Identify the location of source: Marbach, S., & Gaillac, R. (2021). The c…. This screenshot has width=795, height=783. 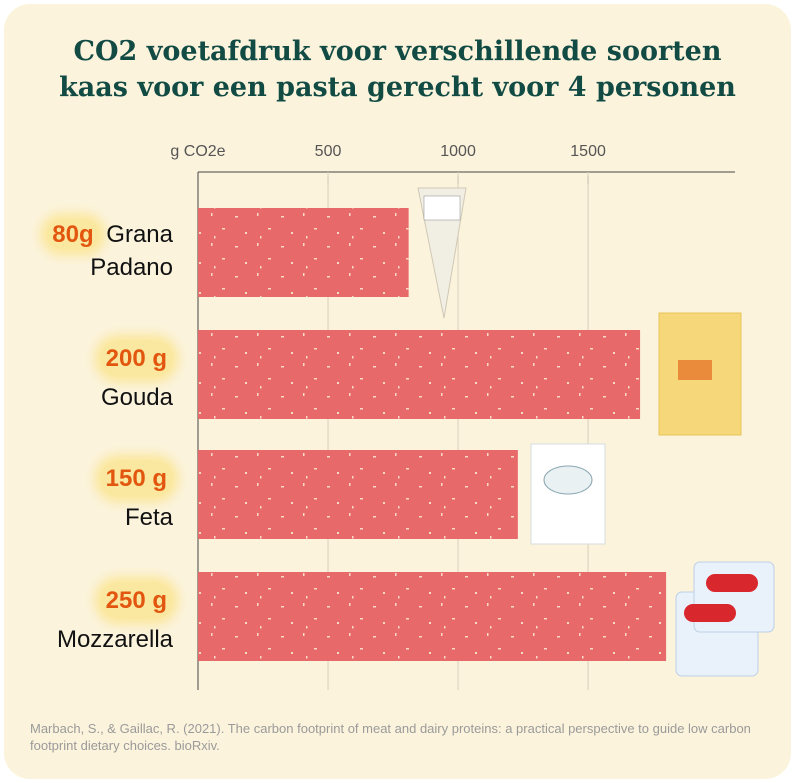
(390, 737).